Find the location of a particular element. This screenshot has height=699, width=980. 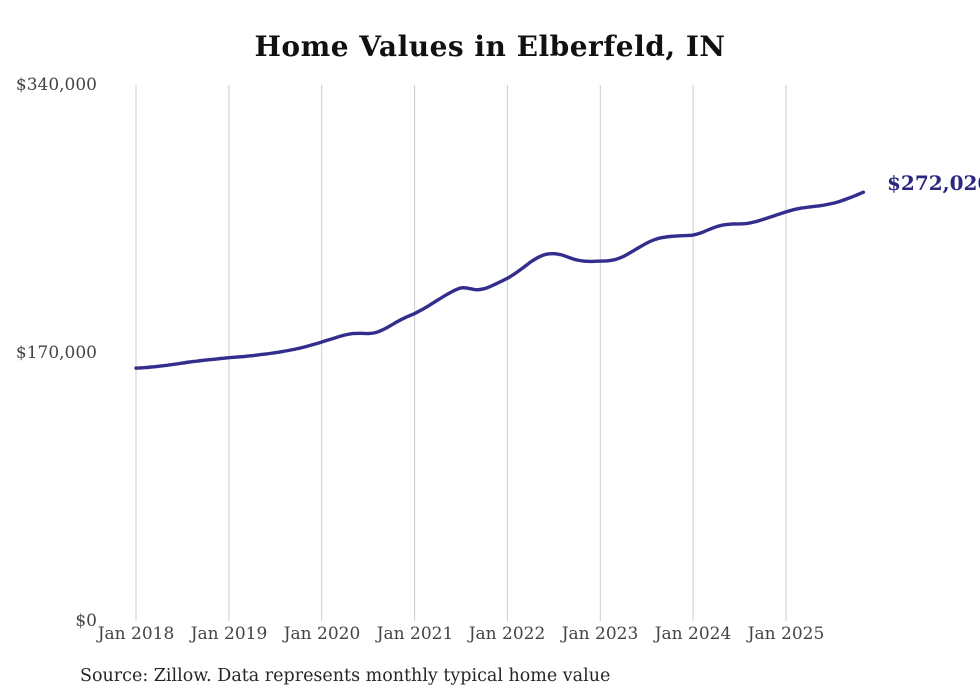

x-axis-tick-jan-2024: Jan 2024 is located at coordinates (693, 634).